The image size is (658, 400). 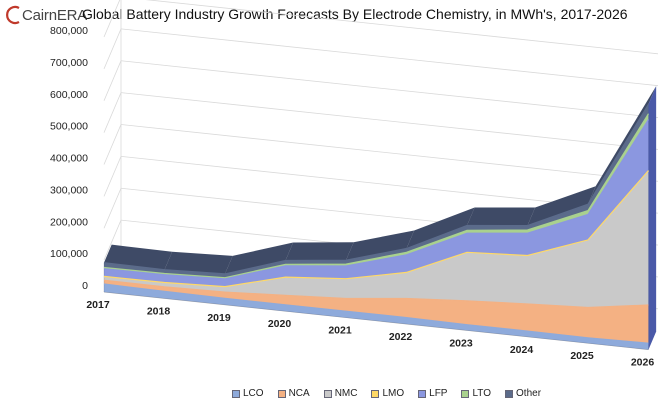 I want to click on x-tick-label: 2021, so click(x=340, y=331).